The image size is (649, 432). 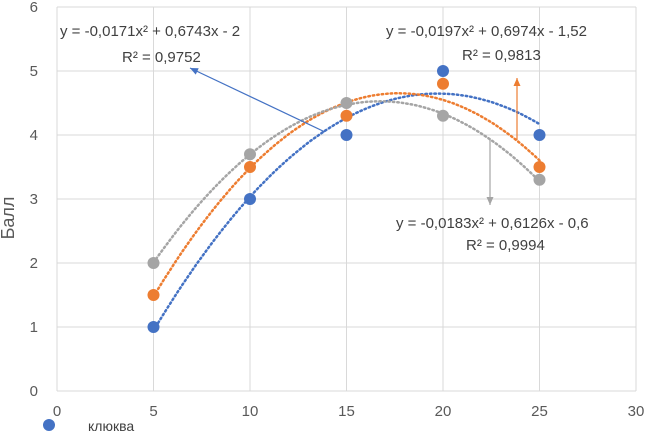 I want to click on y-tick-label: 3, so click(x=34, y=199).